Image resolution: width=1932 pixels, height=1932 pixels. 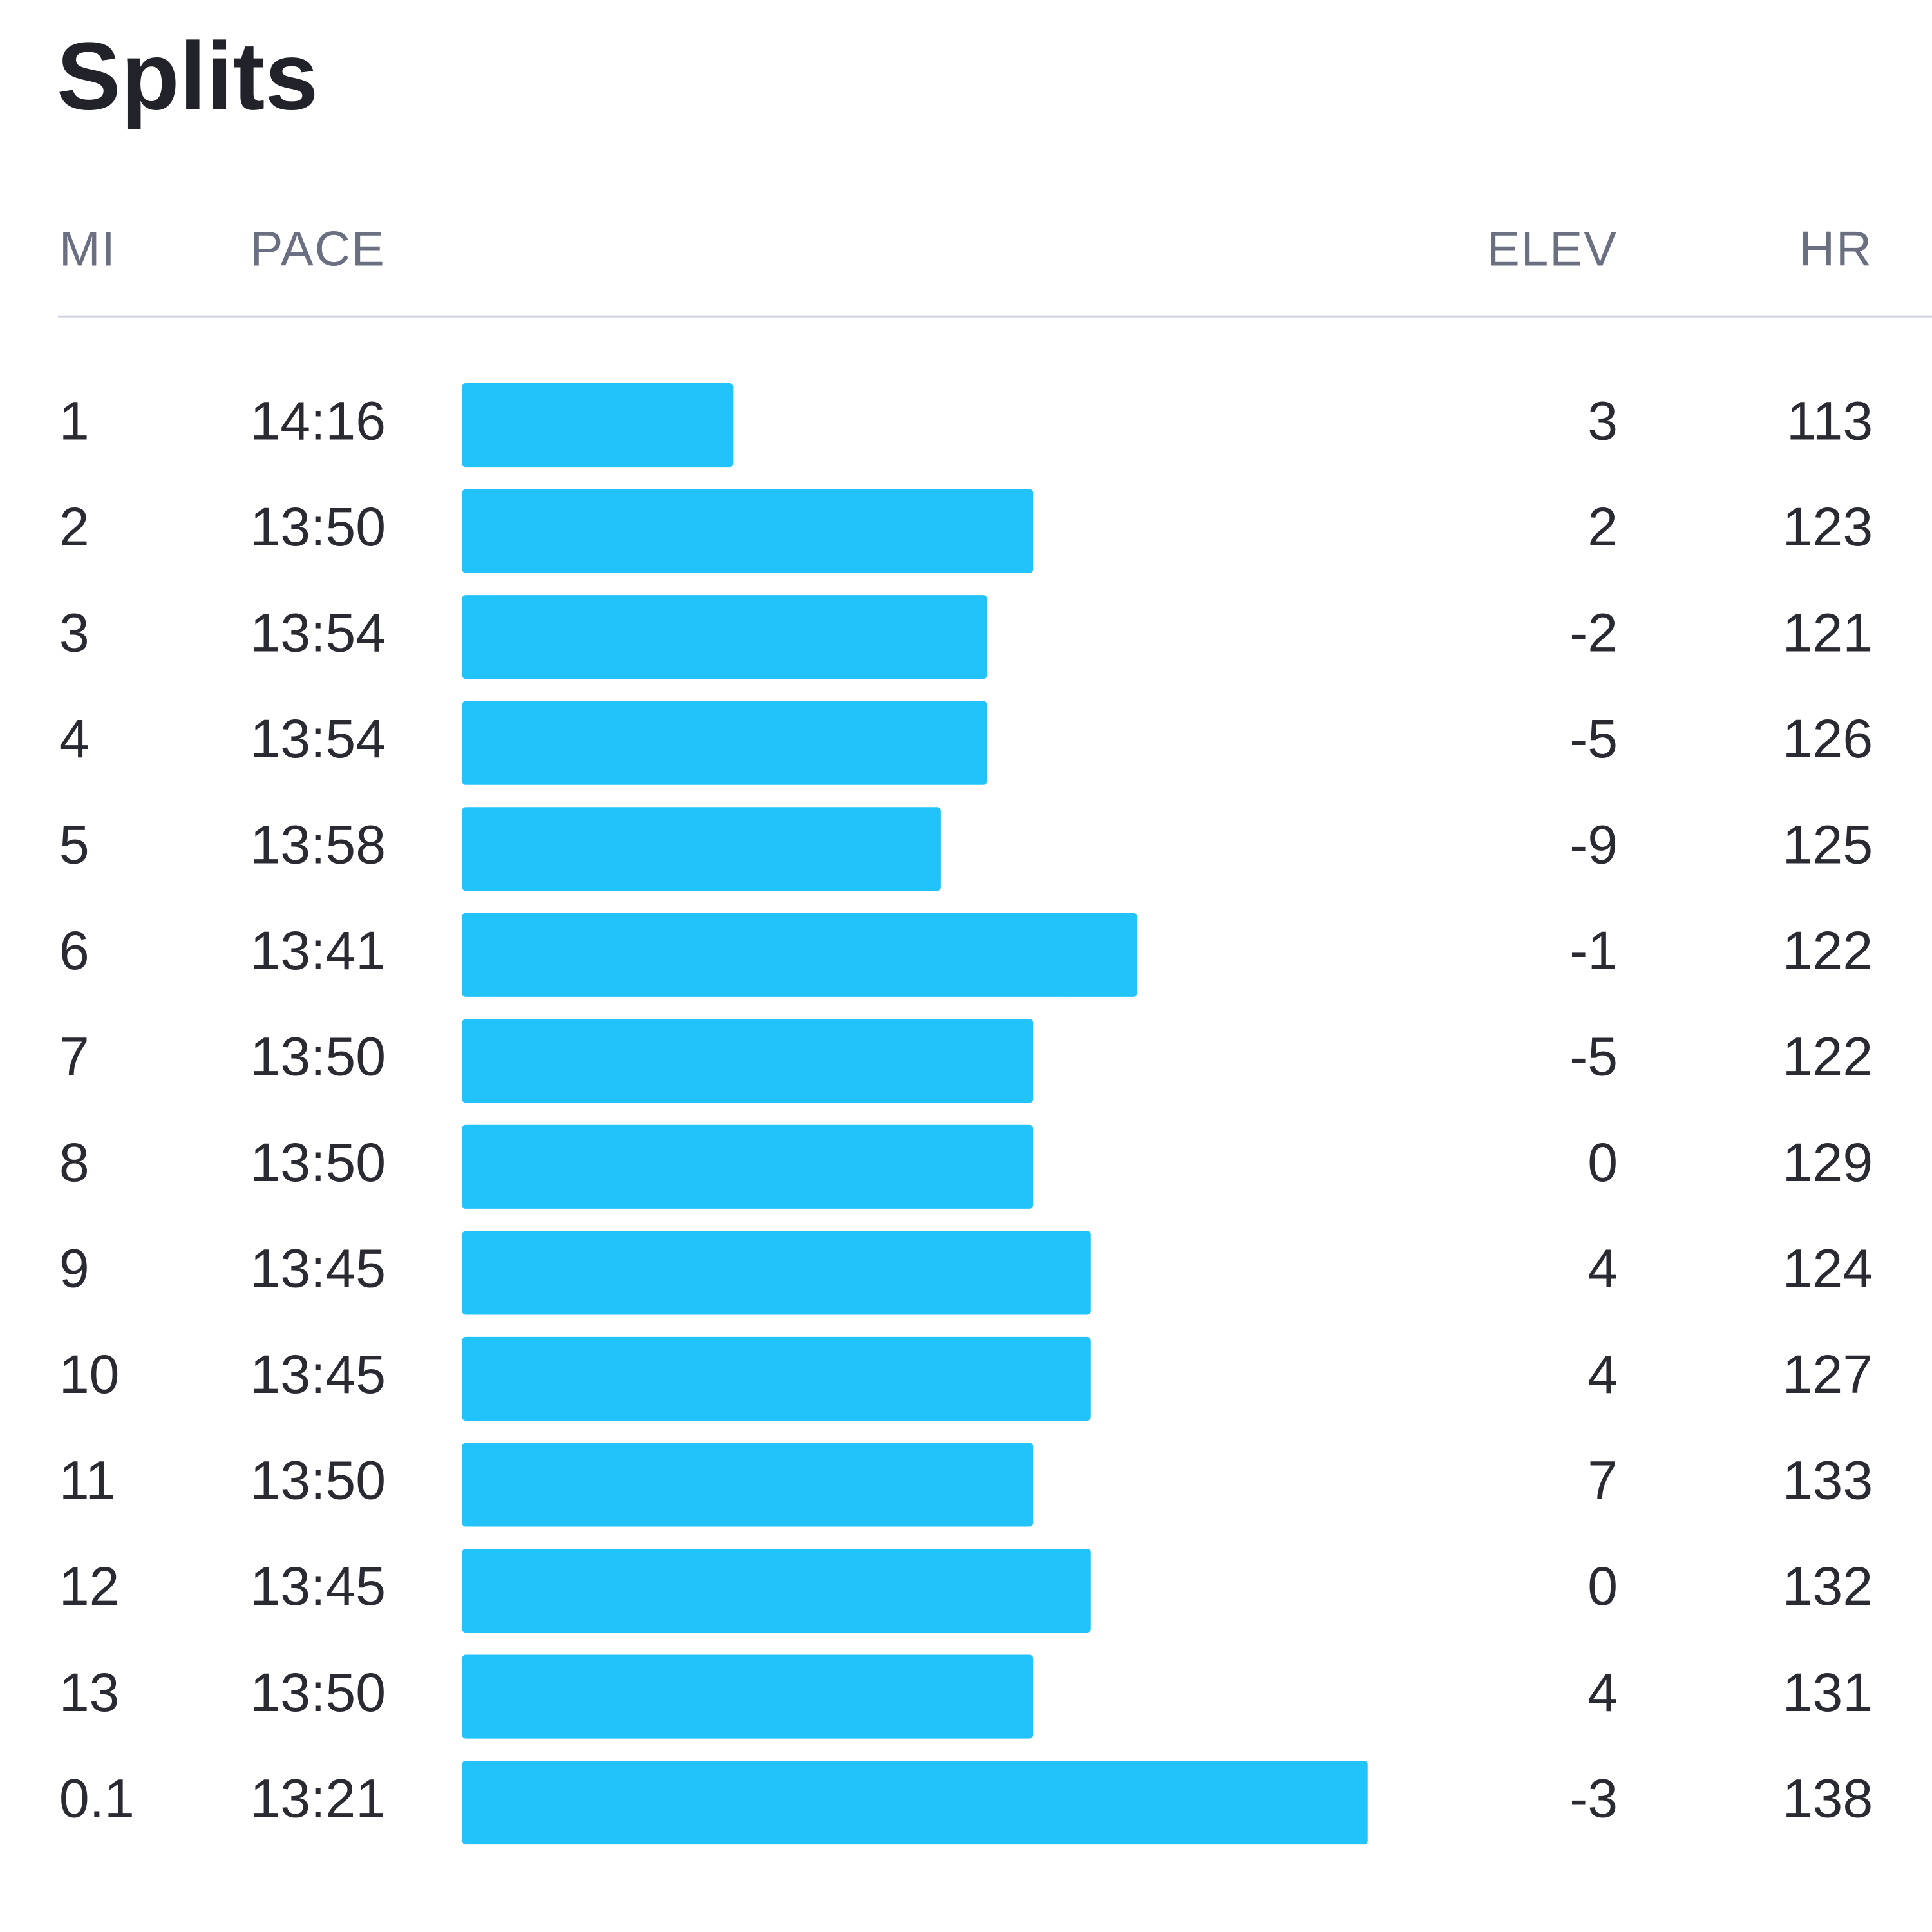 I want to click on column-header: ELEV, so click(x=1552, y=249).